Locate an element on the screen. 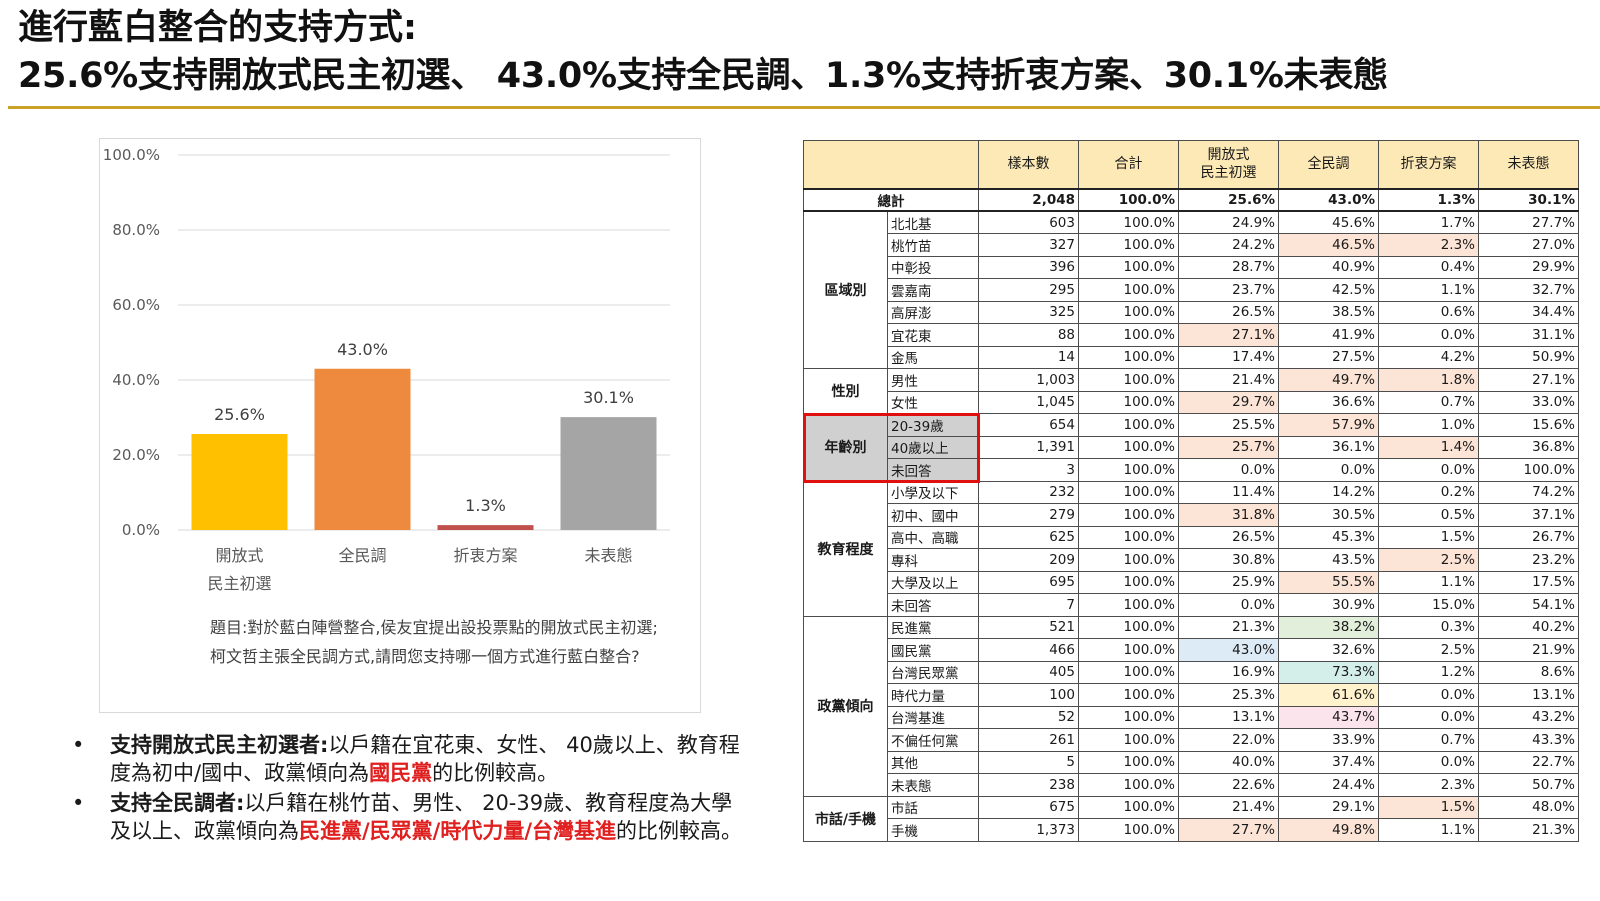 The width and height of the screenshot is (1600, 901). table-cell: 100 is located at coordinates (1028, 695).